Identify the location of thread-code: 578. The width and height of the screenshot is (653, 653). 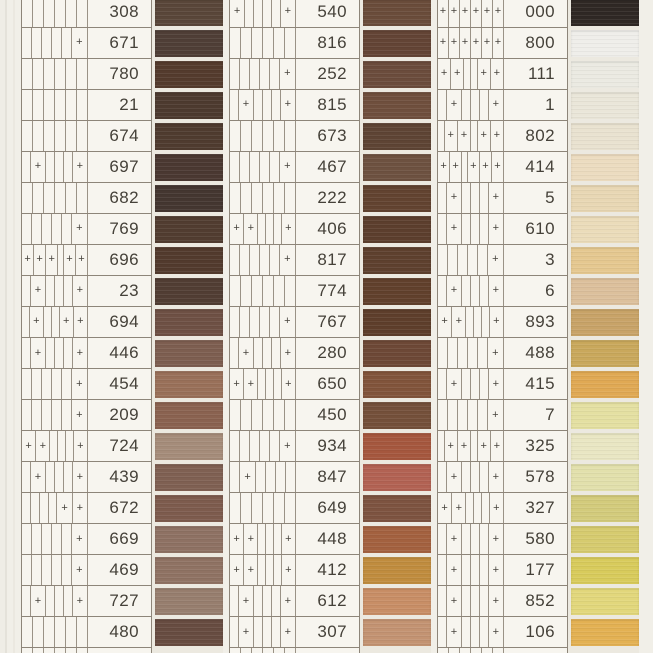
(536, 477).